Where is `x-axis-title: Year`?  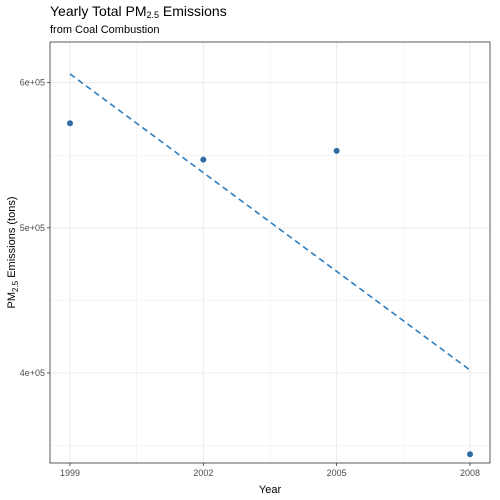
x-axis-title: Year is located at coordinates (270, 490).